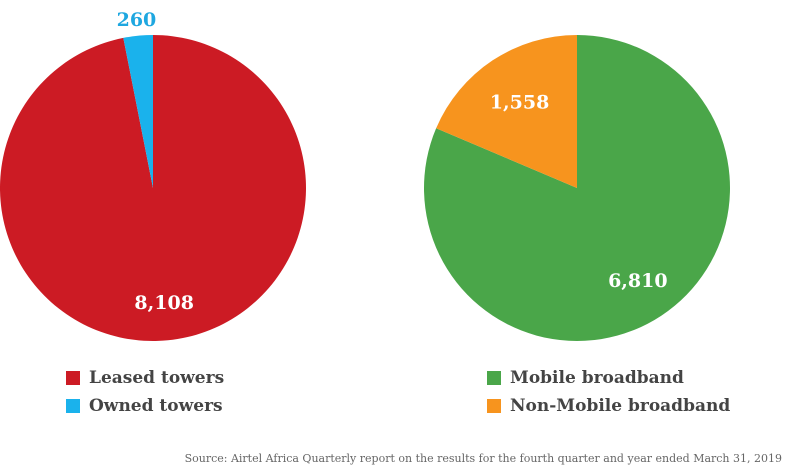  What do you see at coordinates (638, 281) in the screenshot?
I see `pie-value-label: 6,810` at bounding box center [638, 281].